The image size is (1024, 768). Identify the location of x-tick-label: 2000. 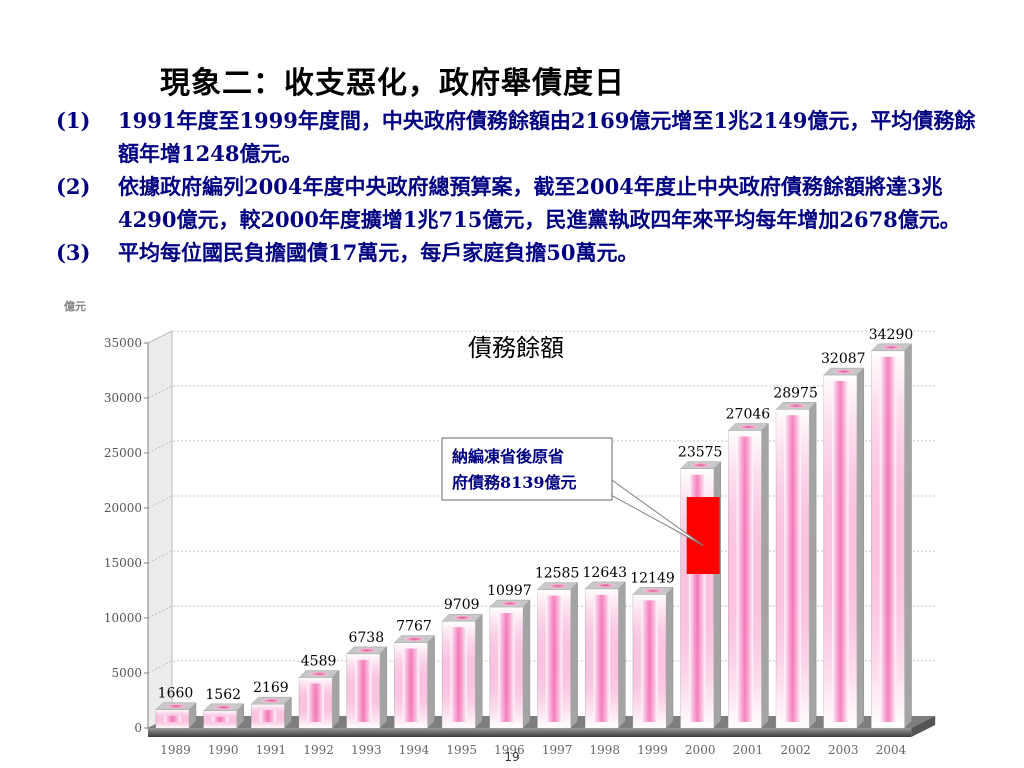
(700, 750).